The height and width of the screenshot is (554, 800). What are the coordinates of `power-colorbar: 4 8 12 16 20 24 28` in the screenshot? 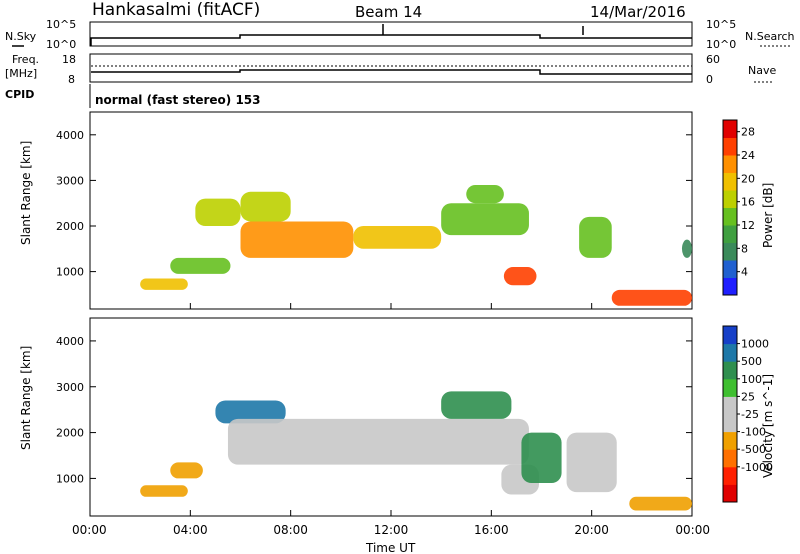 It's located at (738, 207).